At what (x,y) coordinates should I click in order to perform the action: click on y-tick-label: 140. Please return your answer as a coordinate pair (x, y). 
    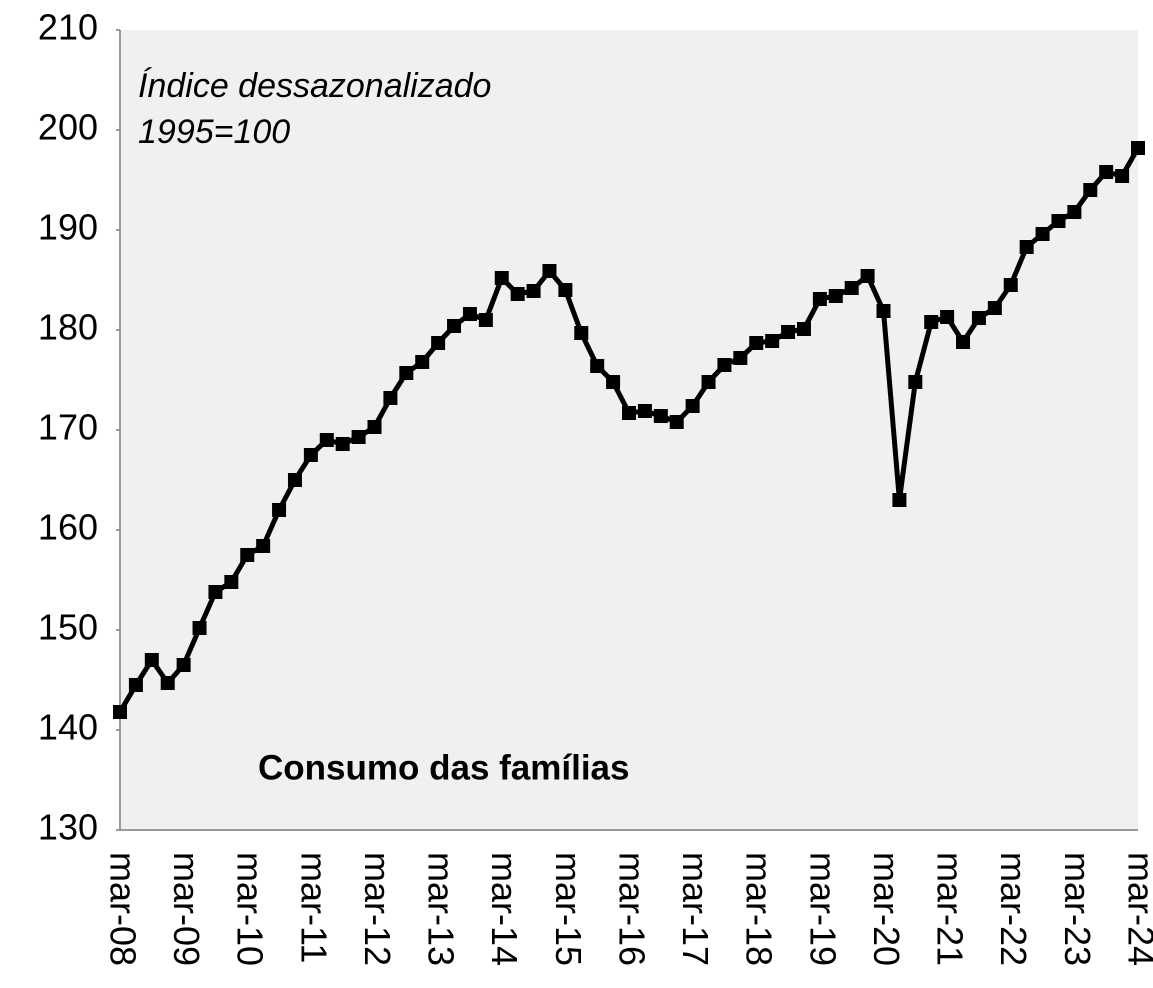
    Looking at the image, I should click on (68, 727).